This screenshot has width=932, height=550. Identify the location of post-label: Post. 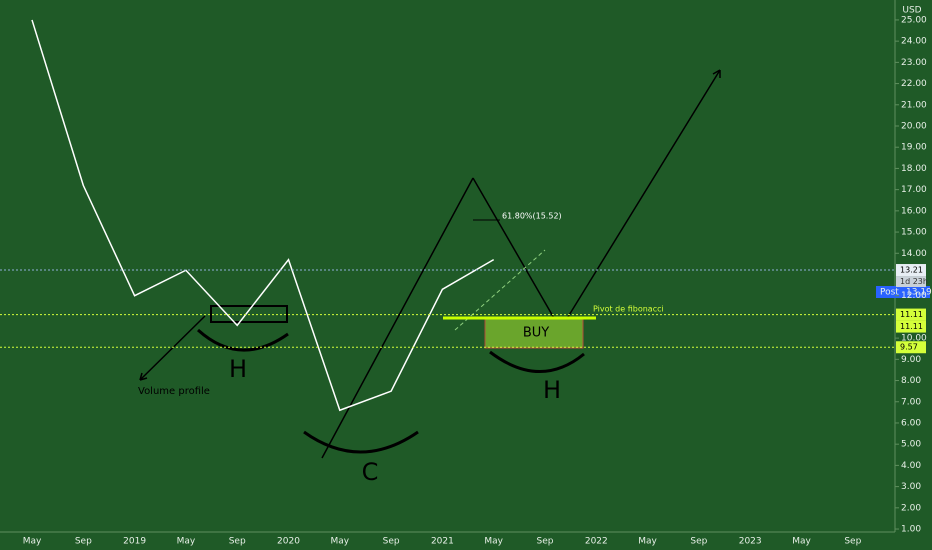
(889, 293).